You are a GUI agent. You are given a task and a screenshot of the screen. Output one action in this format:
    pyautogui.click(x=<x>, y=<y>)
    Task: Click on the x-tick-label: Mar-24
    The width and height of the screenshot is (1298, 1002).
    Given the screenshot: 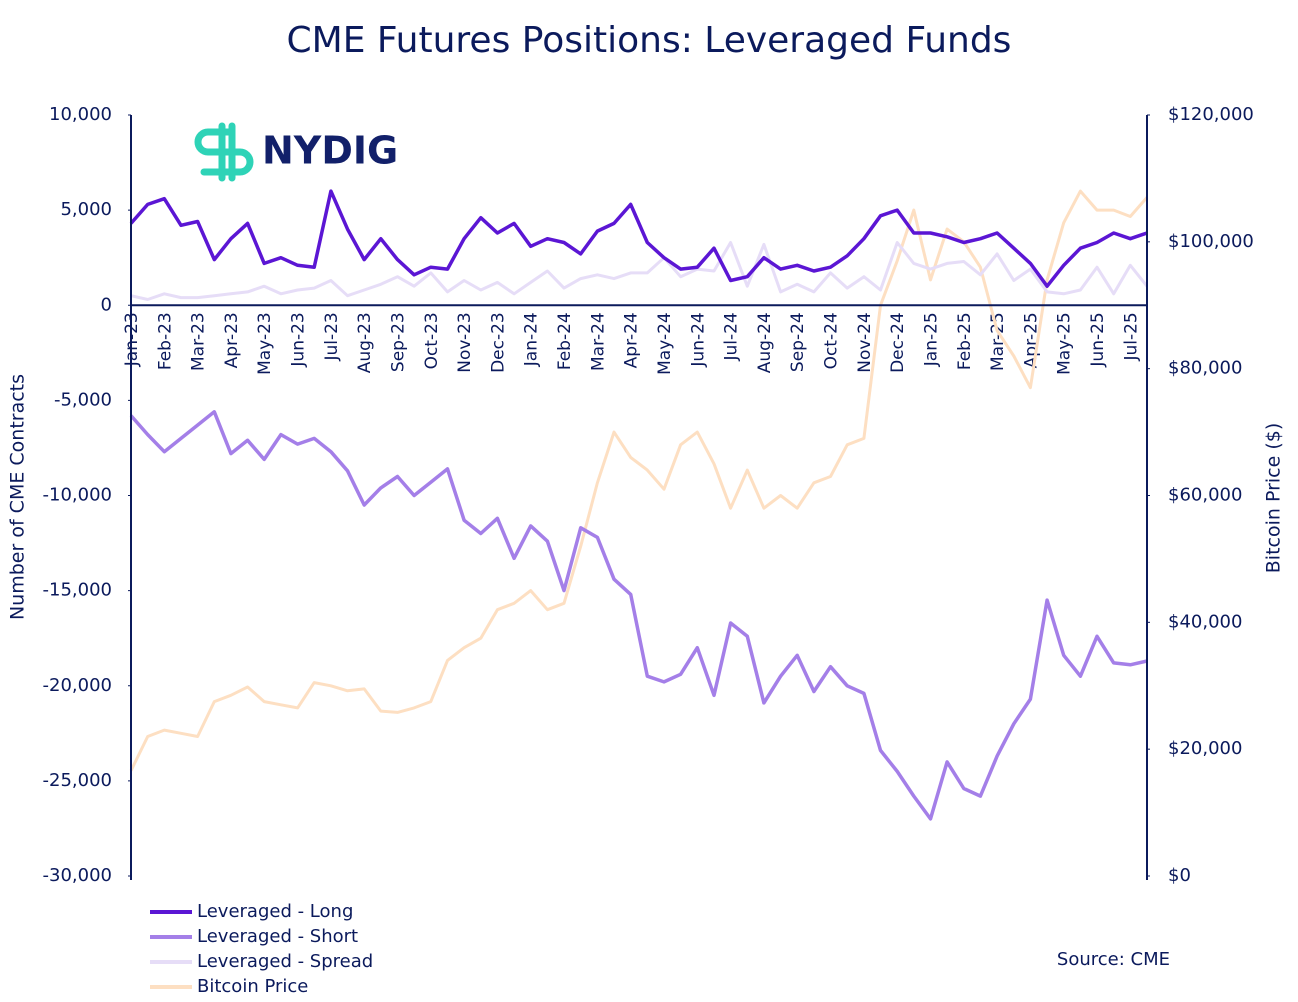 What is the action you would take?
    pyautogui.click(x=598, y=341)
    